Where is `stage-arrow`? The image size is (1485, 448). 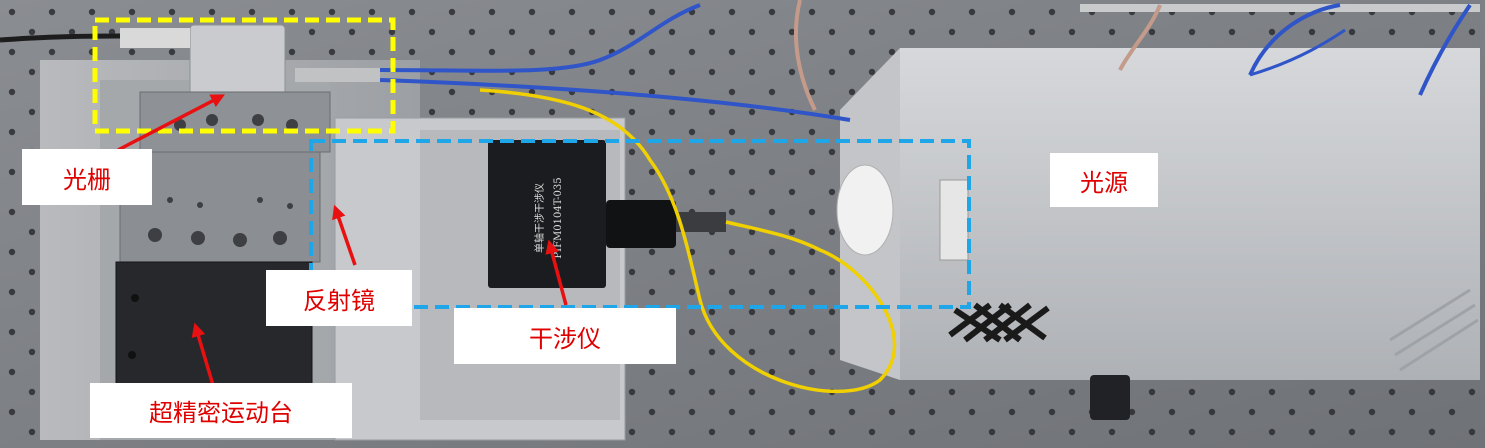
stage-arrow is located at coordinates (203, 354).